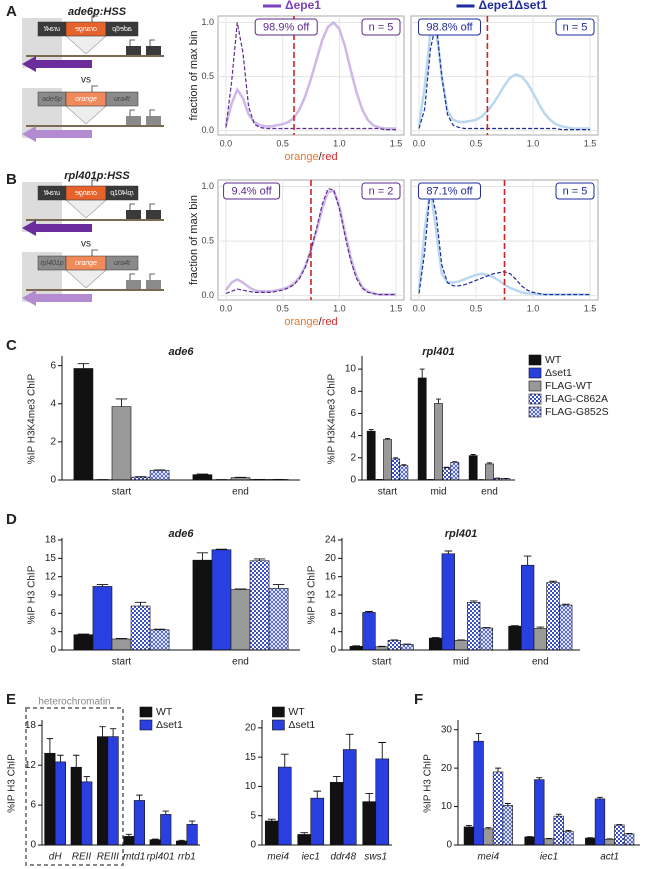  What do you see at coordinates (533, 308) in the screenshot?
I see `x-tick-label: 1.0` at bounding box center [533, 308].